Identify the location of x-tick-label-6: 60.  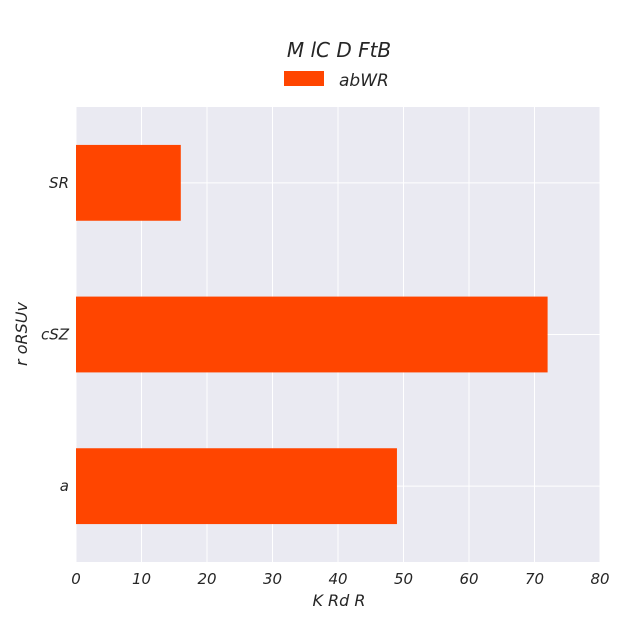
(468, 579).